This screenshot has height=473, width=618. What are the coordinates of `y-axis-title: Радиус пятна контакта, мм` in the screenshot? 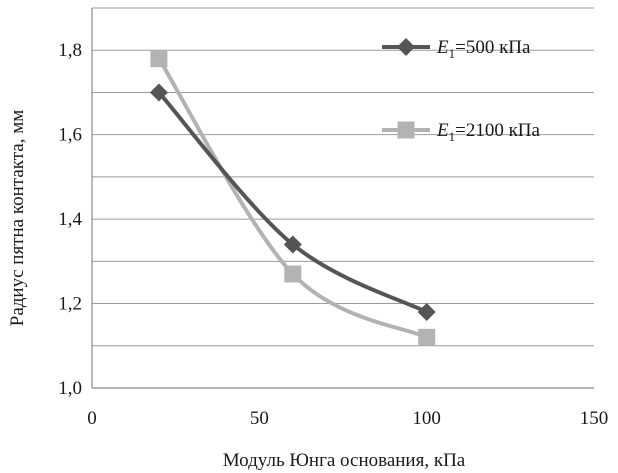 It's located at (17, 218).